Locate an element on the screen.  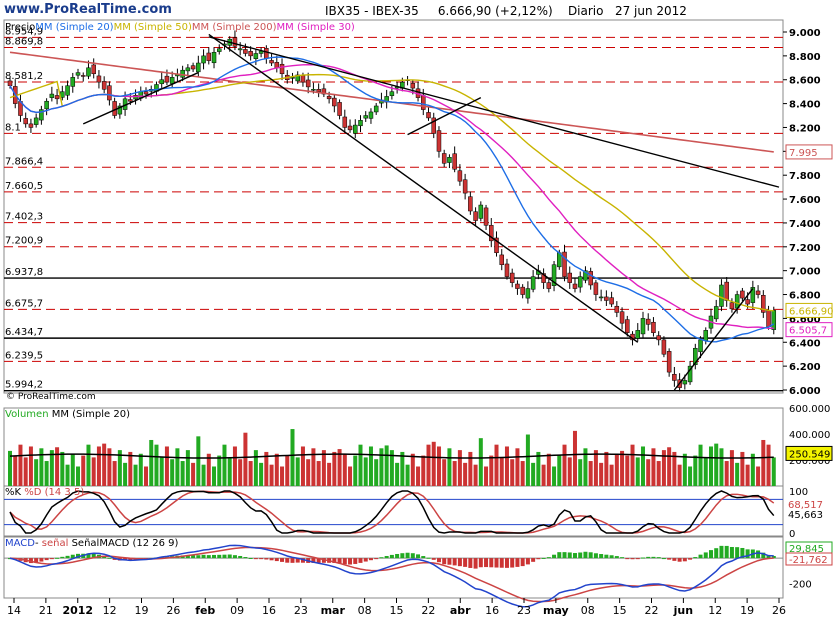
price-legend-item: MM (Simple 200) is located at coordinates (234, 27).